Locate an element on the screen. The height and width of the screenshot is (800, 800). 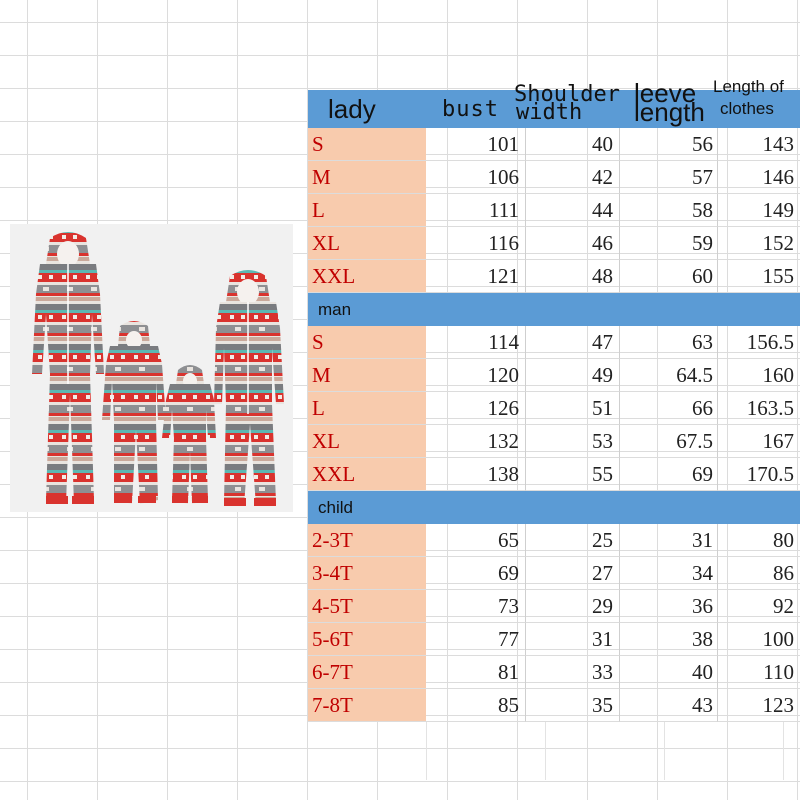
clothes-length-cell: 92 is located at coordinates (759, 606).